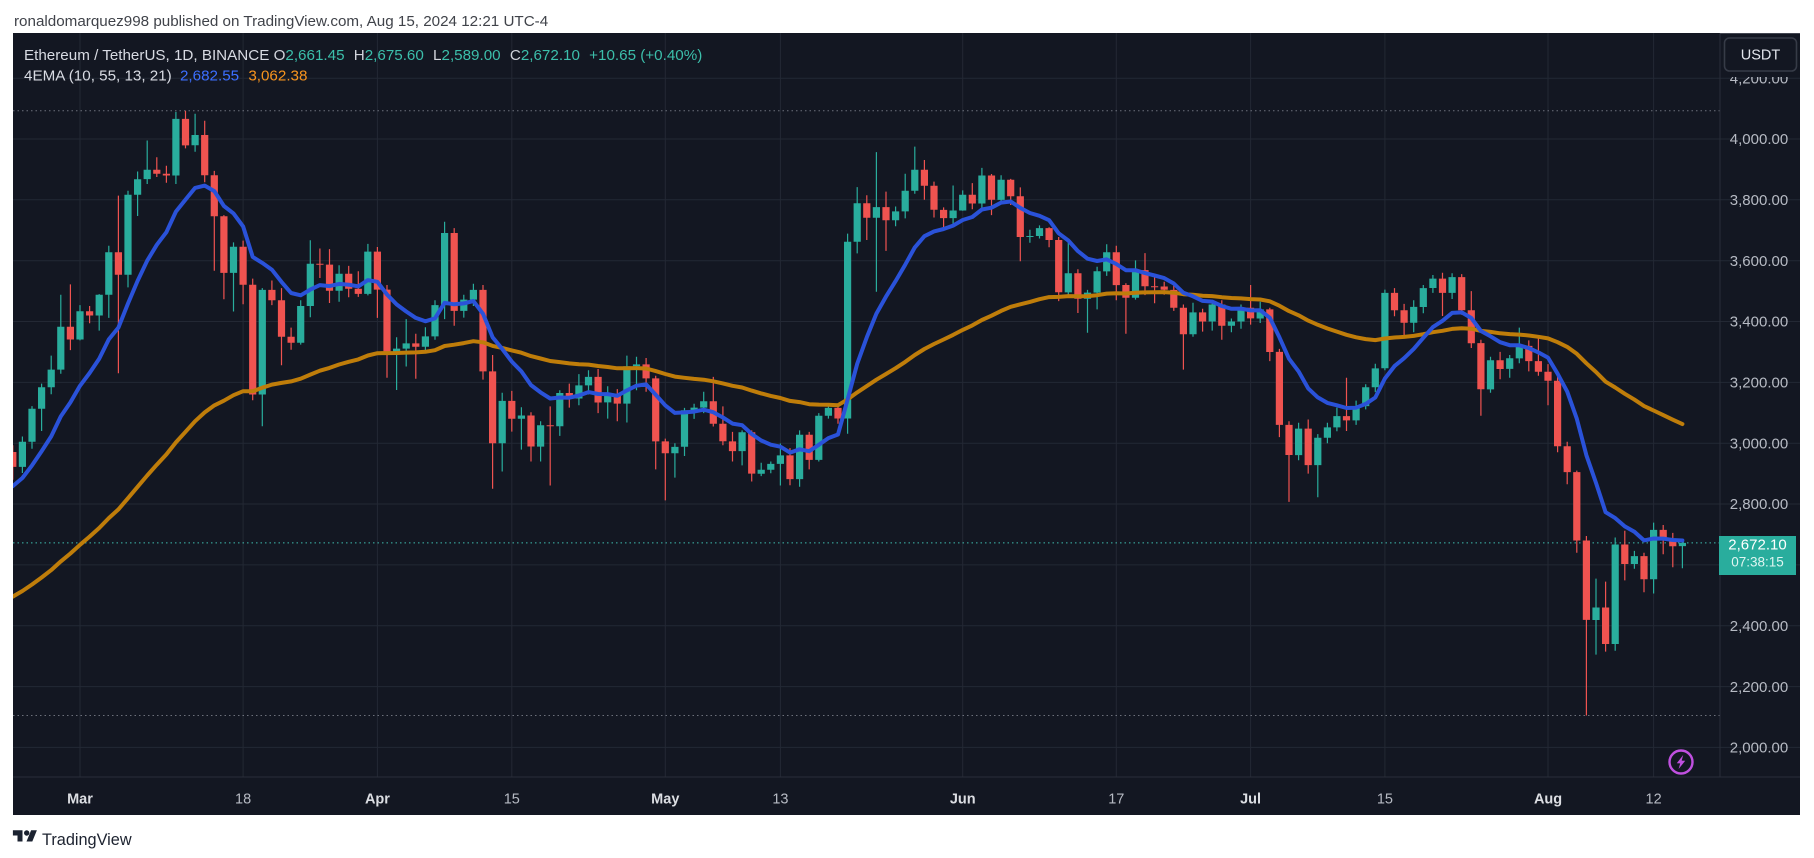 This screenshot has height=858, width=1814. I want to click on svg-text: 2,200.00, so click(1759, 687).